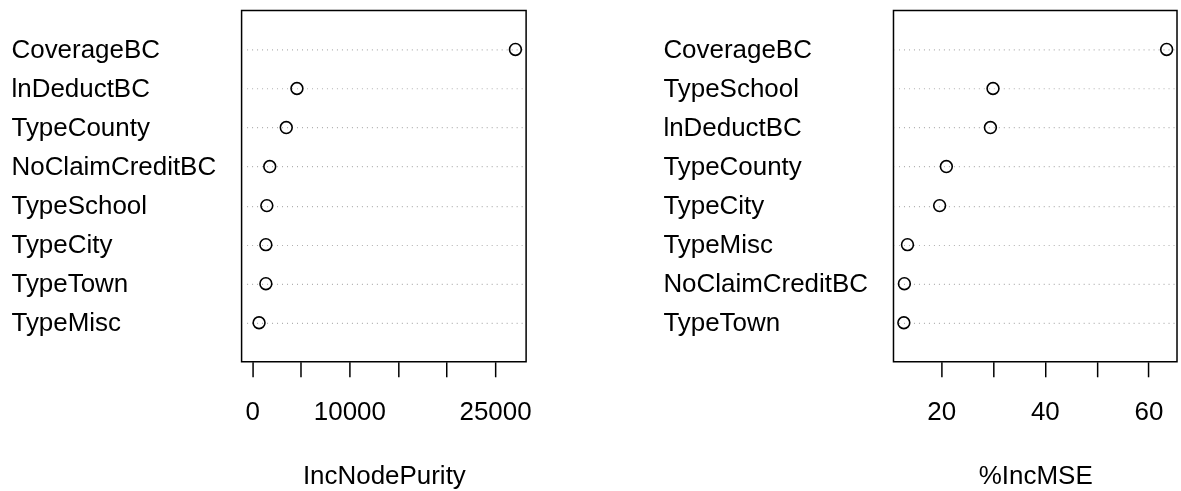 Image resolution: width=1181 pixels, height=491 pixels. Describe the element at coordinates (349, 411) in the screenshot. I see `x-tick-label: 10000` at that location.